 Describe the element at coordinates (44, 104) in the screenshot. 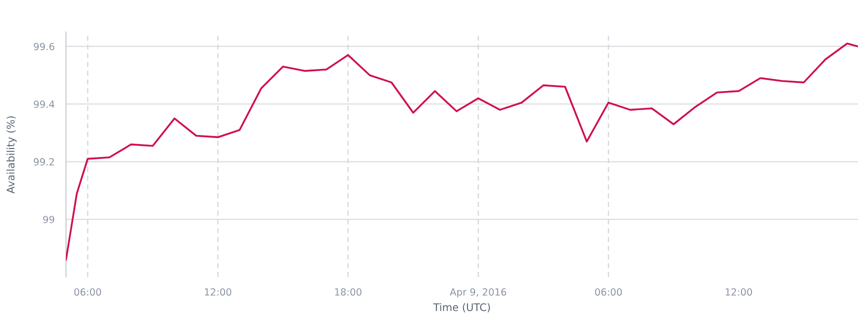

I see `y-tick-label: 99.4` at that location.